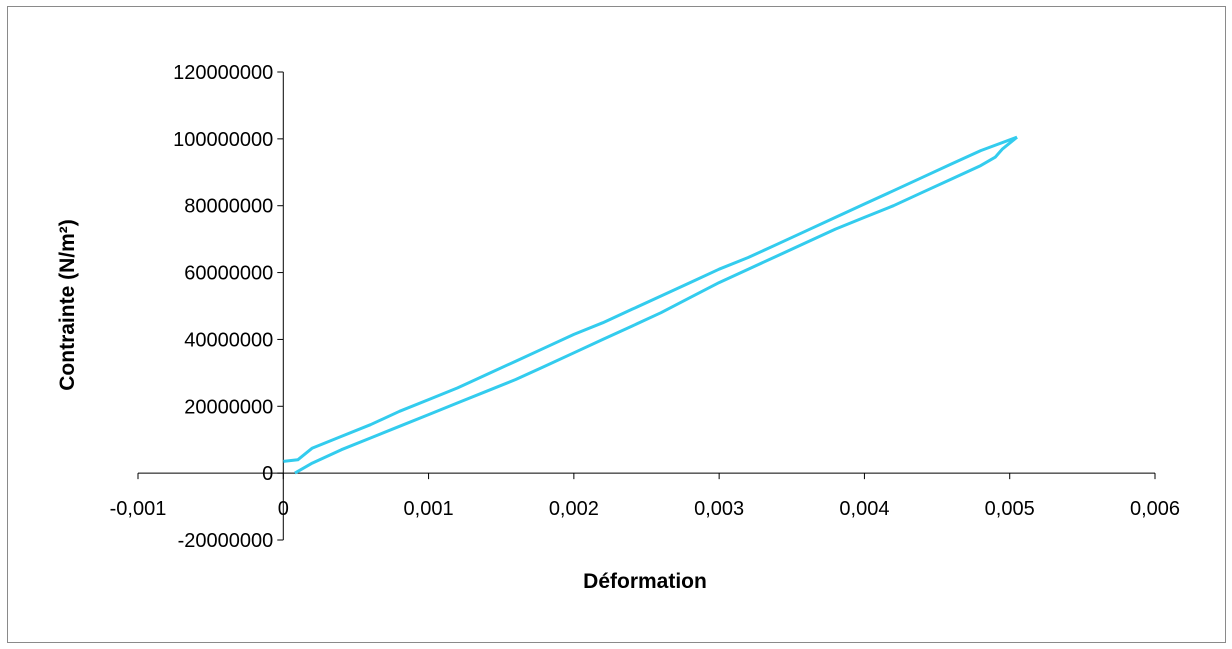 The image size is (1232, 649). What do you see at coordinates (67, 305) in the screenshot?
I see `y-axis-title: Contrainte (N/m²)` at bounding box center [67, 305].